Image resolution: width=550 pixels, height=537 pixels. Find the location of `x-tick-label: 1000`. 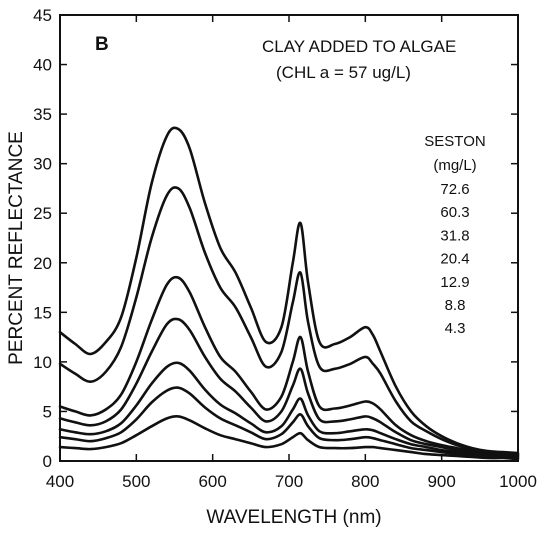

x-tick-label: 1000 is located at coordinates (518, 481).